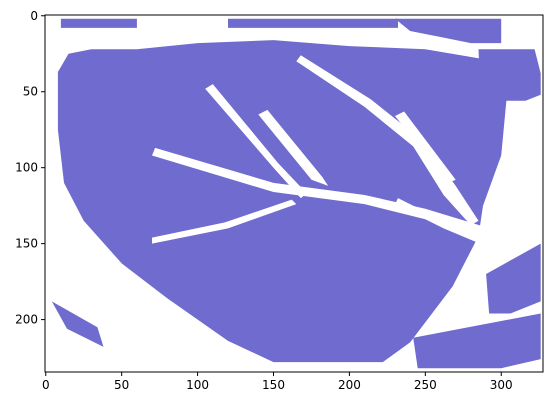 This screenshot has width=552, height=406. I want to click on x-tick-label: 200, so click(349, 385).